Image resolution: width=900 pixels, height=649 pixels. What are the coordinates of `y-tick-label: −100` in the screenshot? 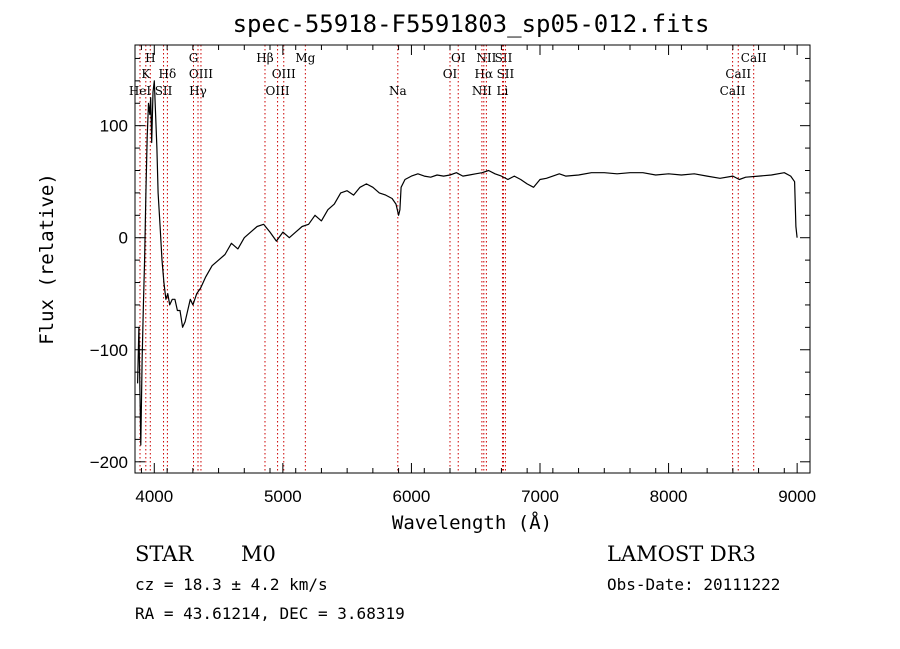 It's located at (109, 350).